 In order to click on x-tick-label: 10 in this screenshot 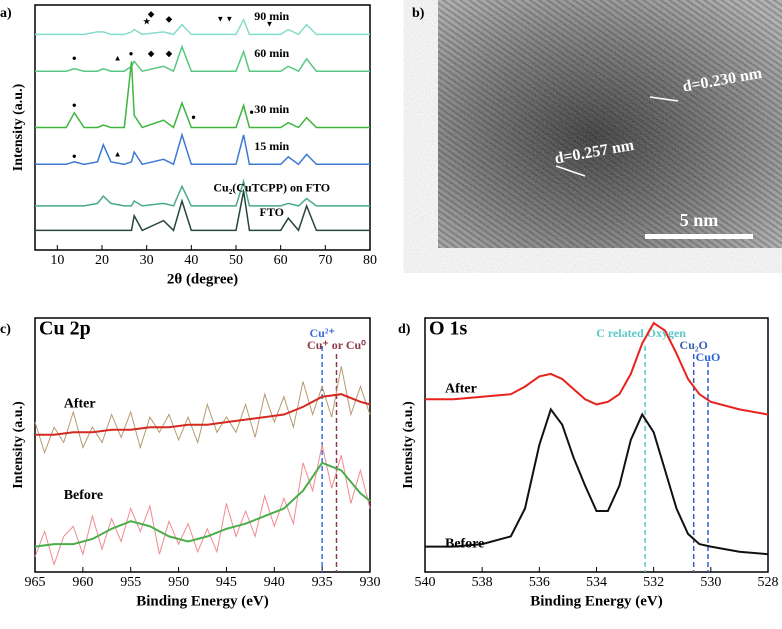, I will do `click(57, 260)`.